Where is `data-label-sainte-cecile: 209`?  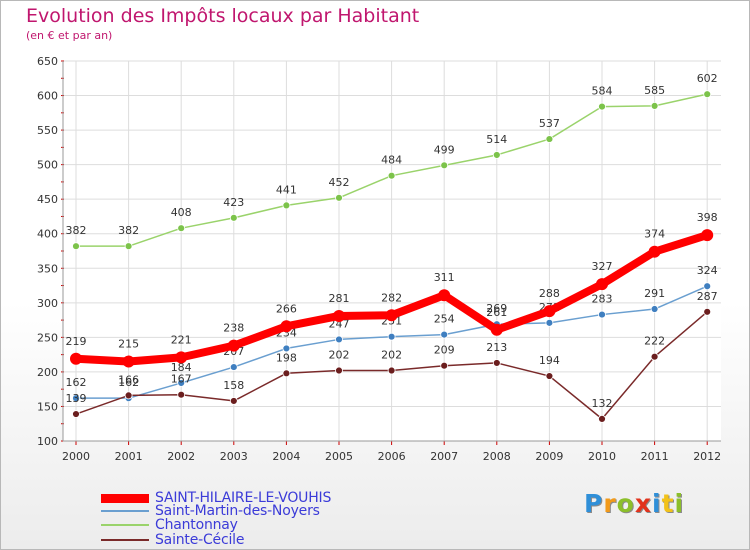 data-label-sainte-cecile: 209 is located at coordinates (444, 350).